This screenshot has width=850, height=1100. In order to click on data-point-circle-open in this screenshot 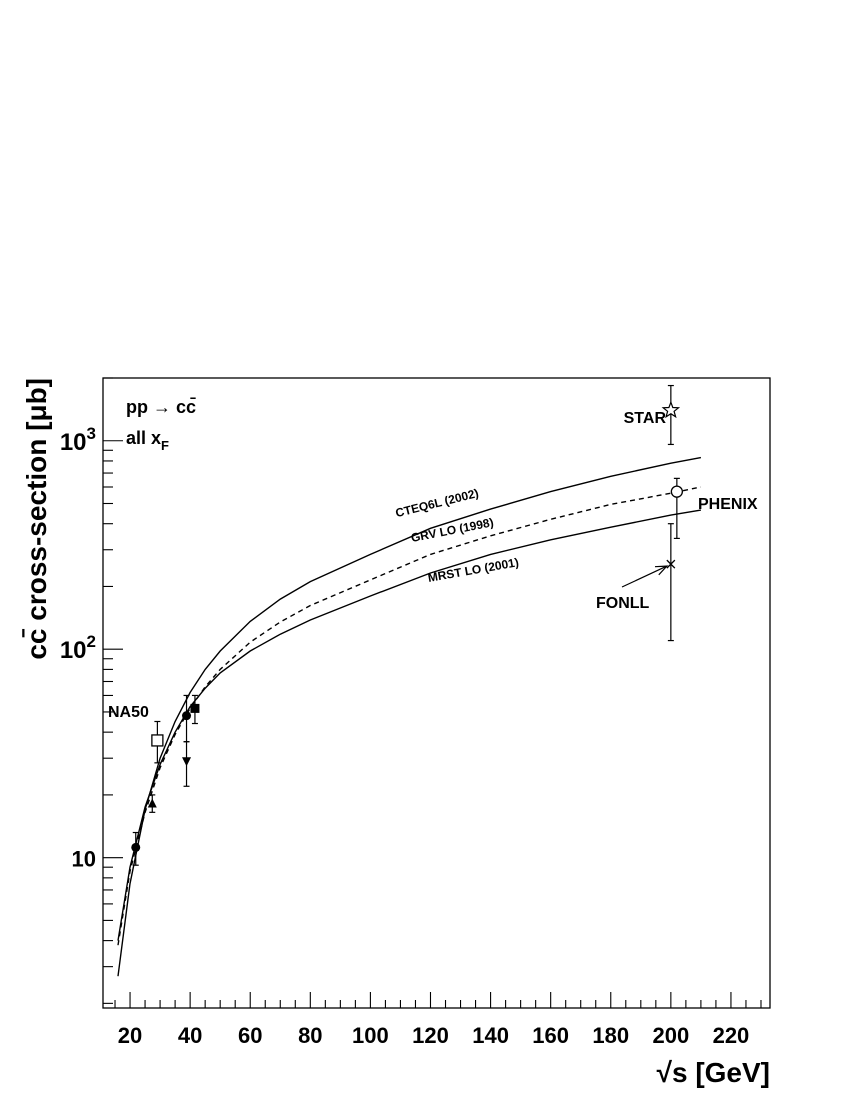, I will do `click(677, 508)`.